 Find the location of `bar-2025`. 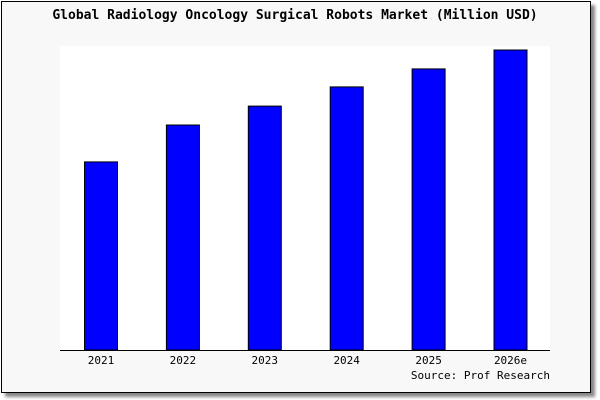

bar-2025 is located at coordinates (428, 209).